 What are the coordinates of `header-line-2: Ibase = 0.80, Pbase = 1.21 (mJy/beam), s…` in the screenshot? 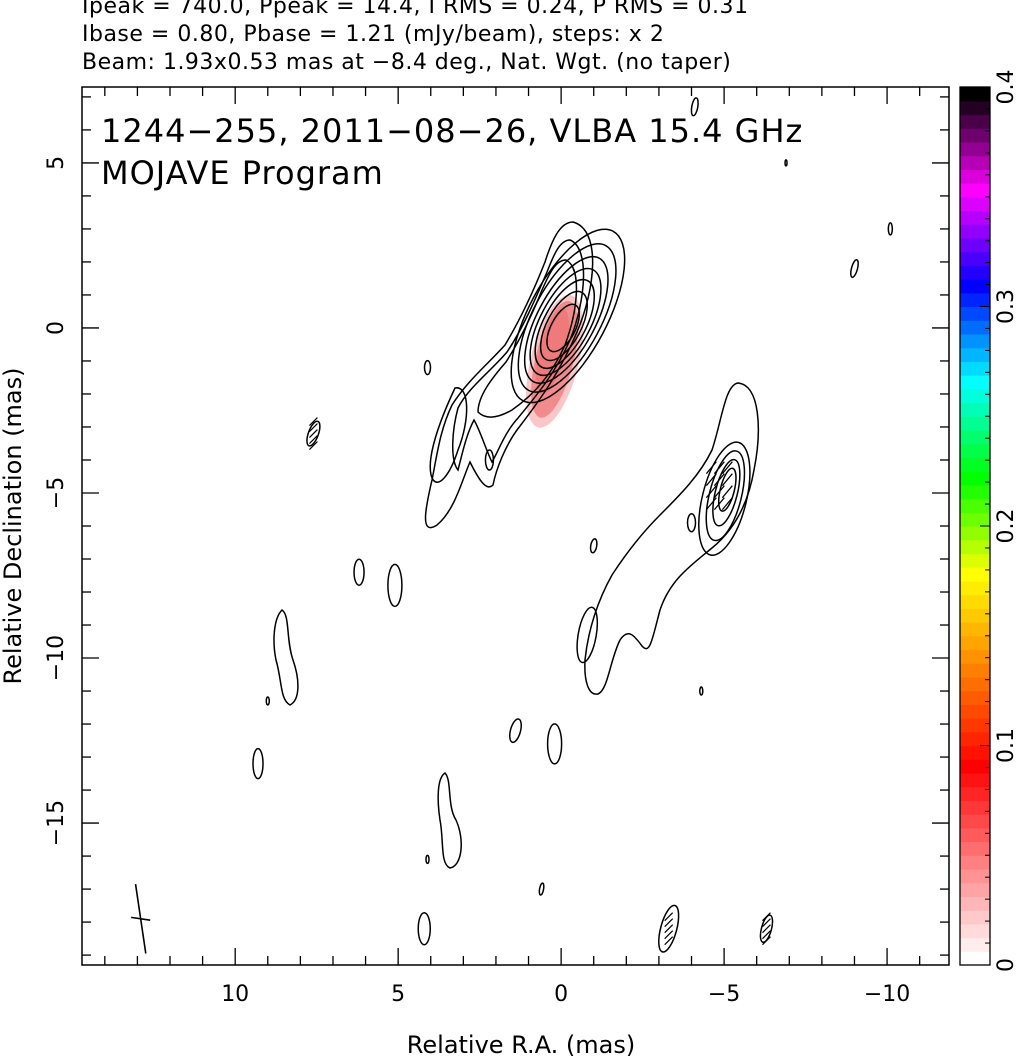 It's located at (373, 34).